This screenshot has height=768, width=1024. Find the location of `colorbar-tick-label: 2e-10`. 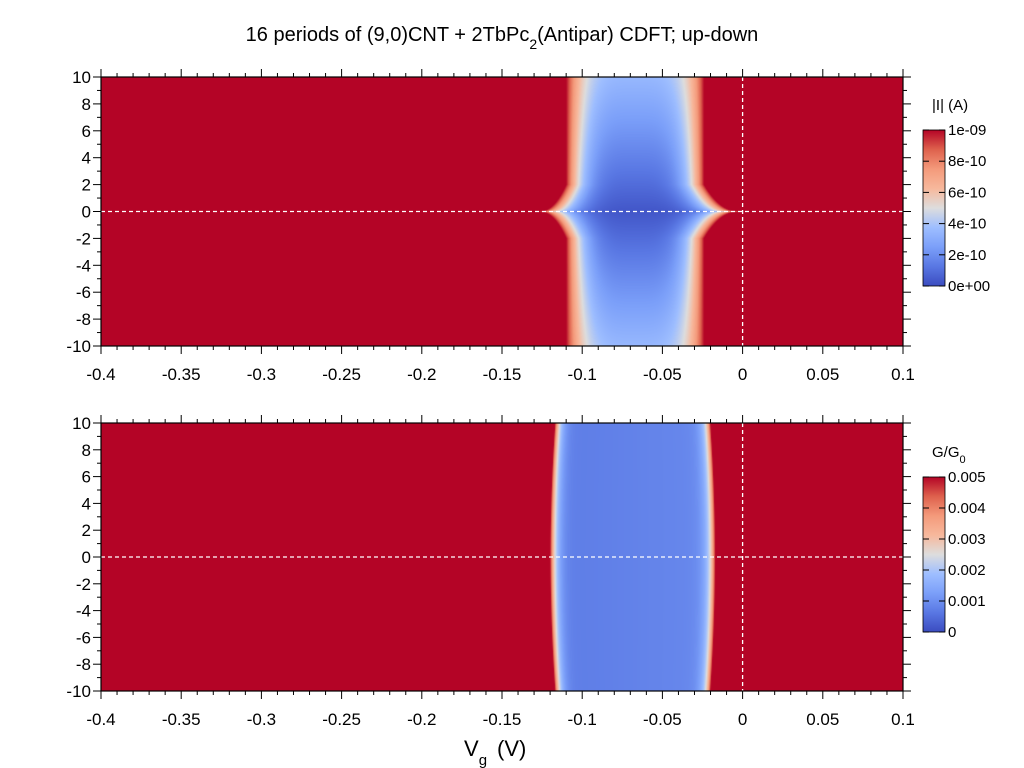

colorbar-tick-label: 2e-10 is located at coordinates (967, 255).